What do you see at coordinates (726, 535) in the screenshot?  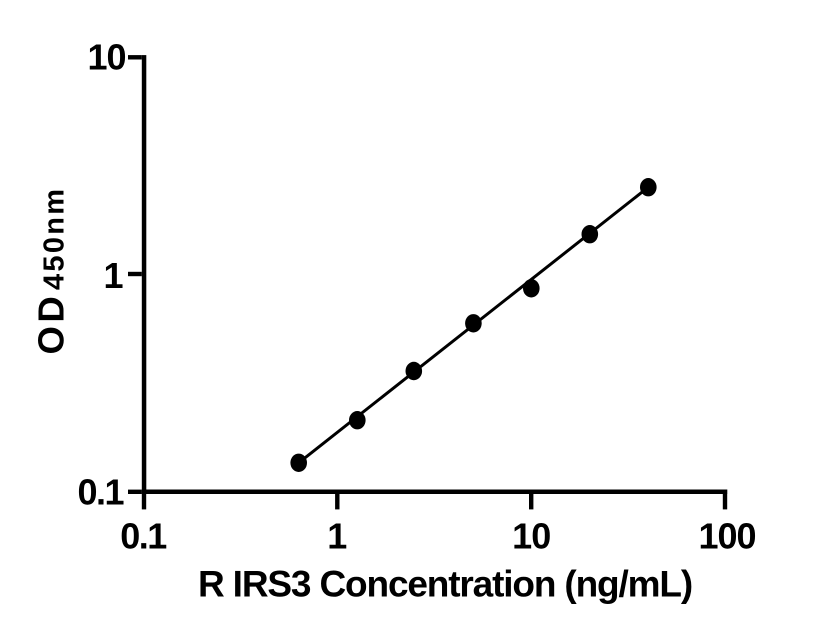 I see `svg-text: 100` at bounding box center [726, 535].